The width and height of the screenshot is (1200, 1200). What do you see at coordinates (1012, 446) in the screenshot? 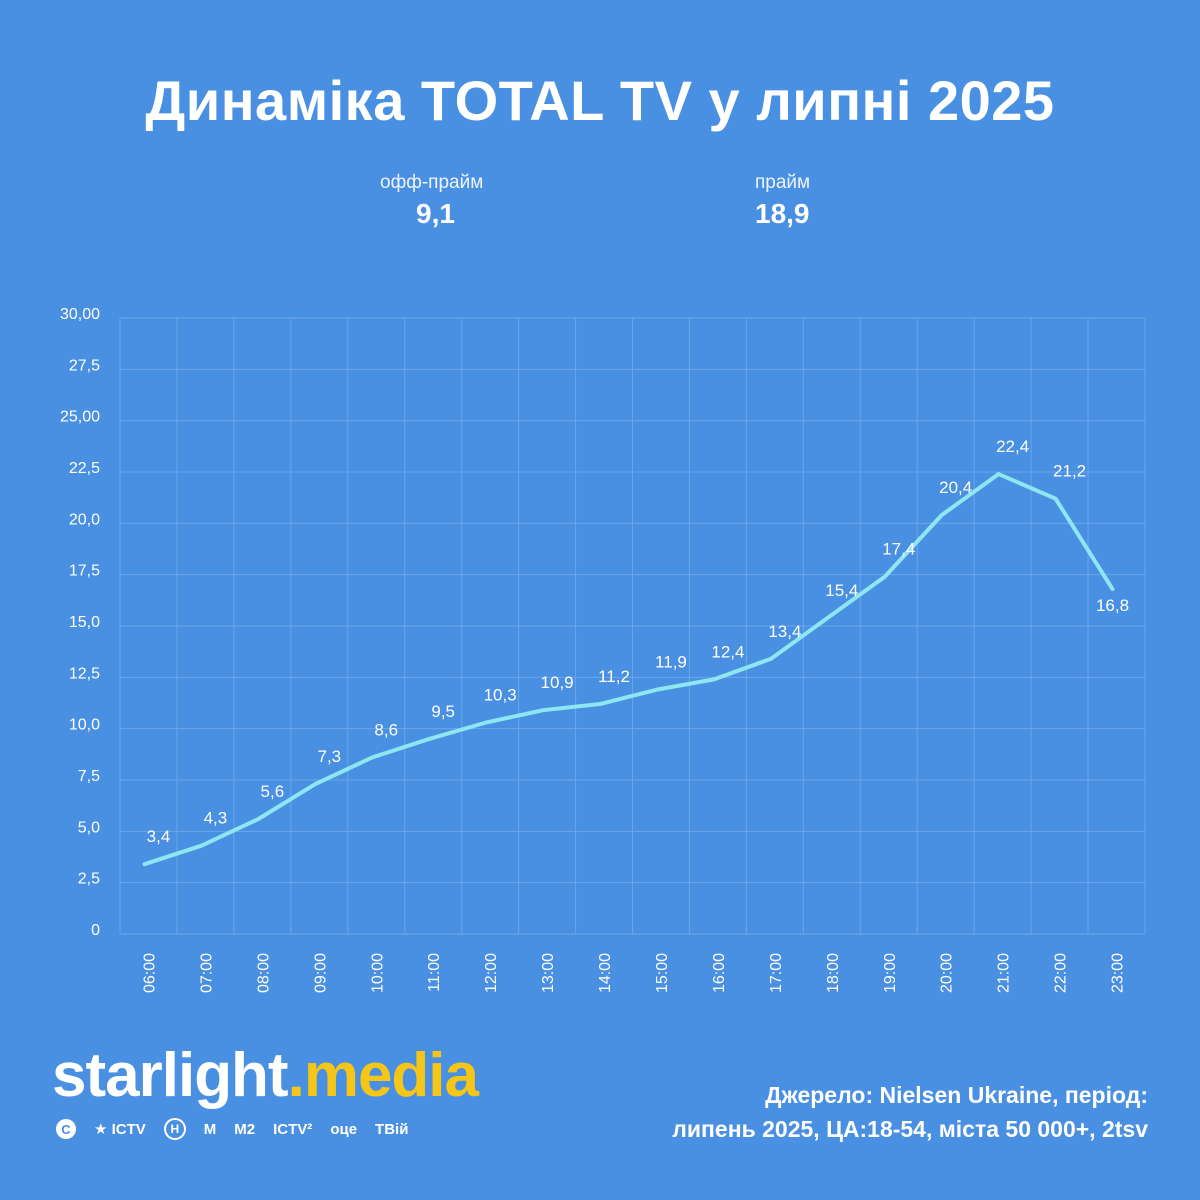
I see `data-label: 22,4` at bounding box center [1012, 446].